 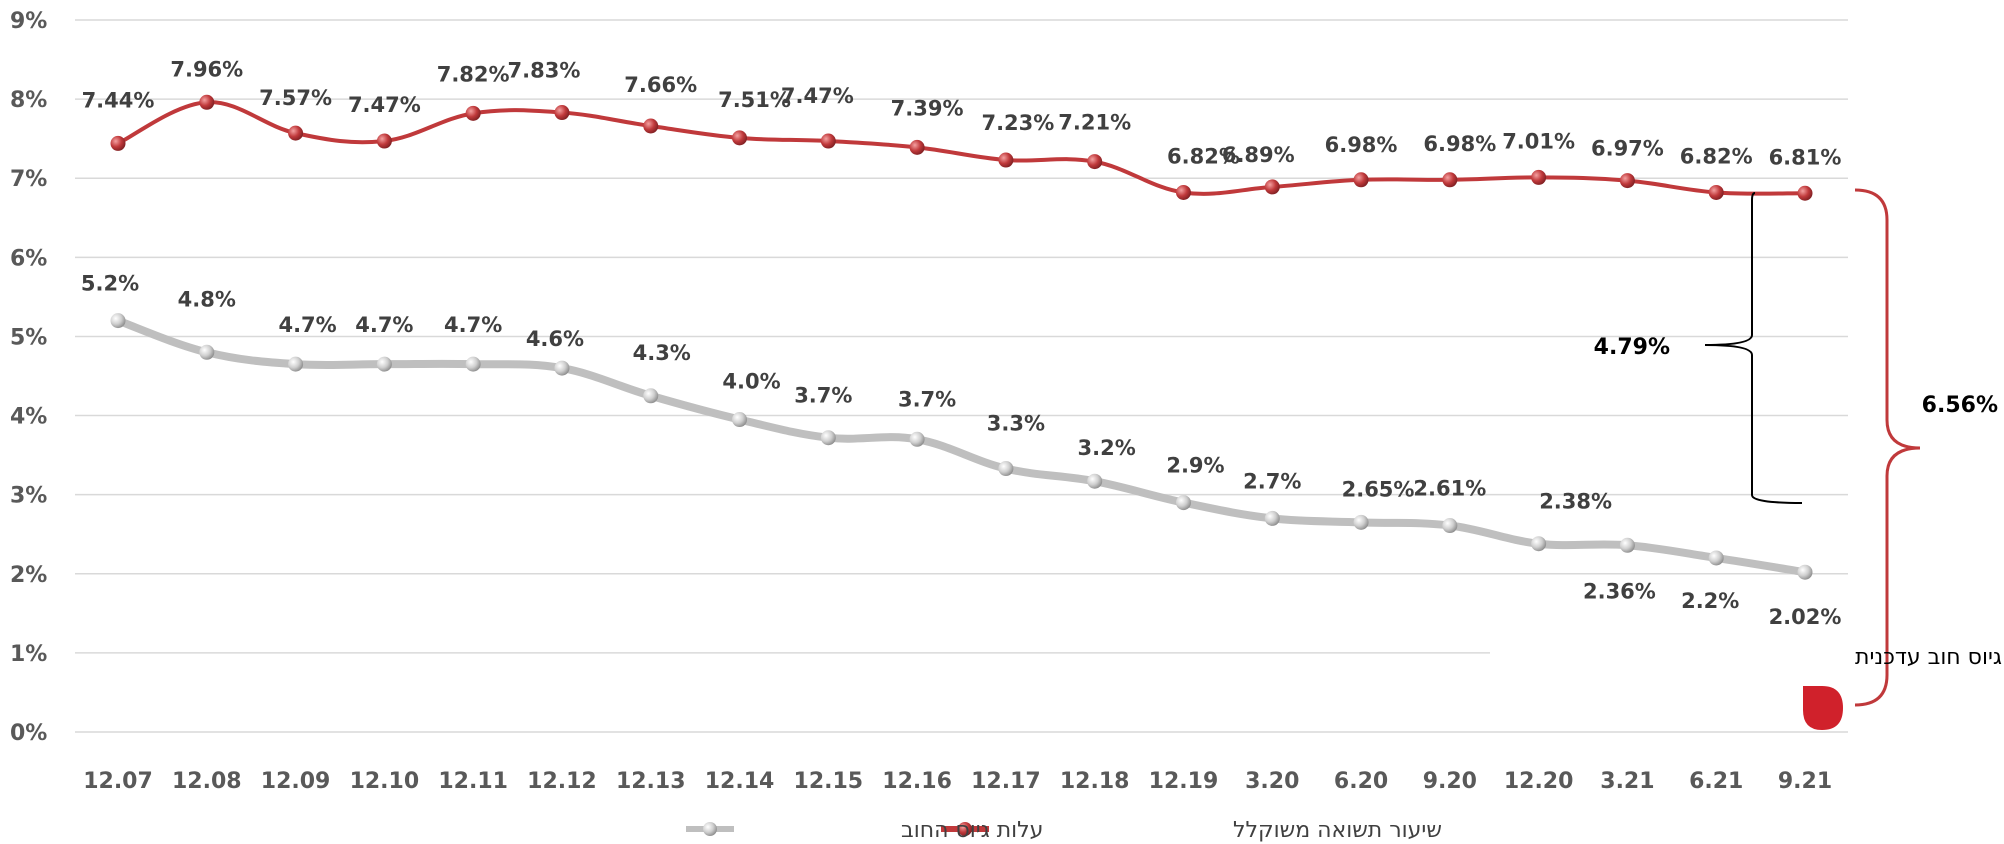 What do you see at coordinates (972, 830) in the screenshot?
I see `legend-label-debt-cost: עלות גיוס החוב` at bounding box center [972, 830].